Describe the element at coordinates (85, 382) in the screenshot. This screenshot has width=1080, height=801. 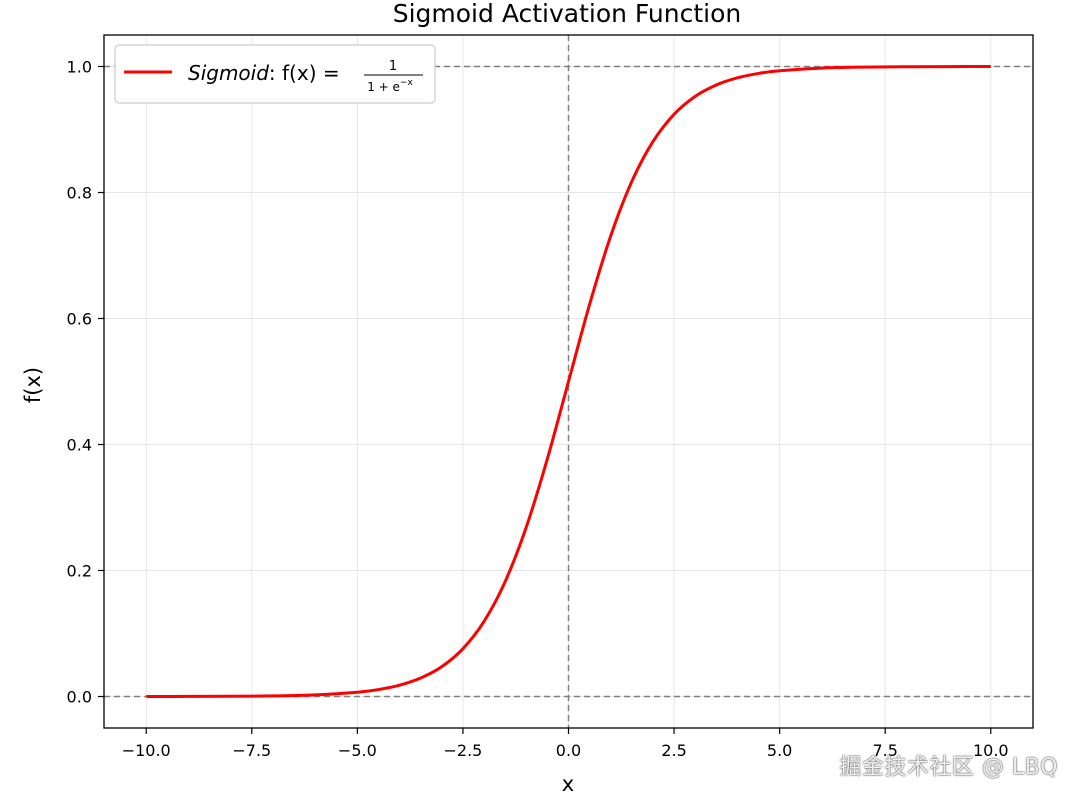
I see `y-axis-ticks: 0.0 0.2 0.4 0.6 0.8 1.0` at that location.